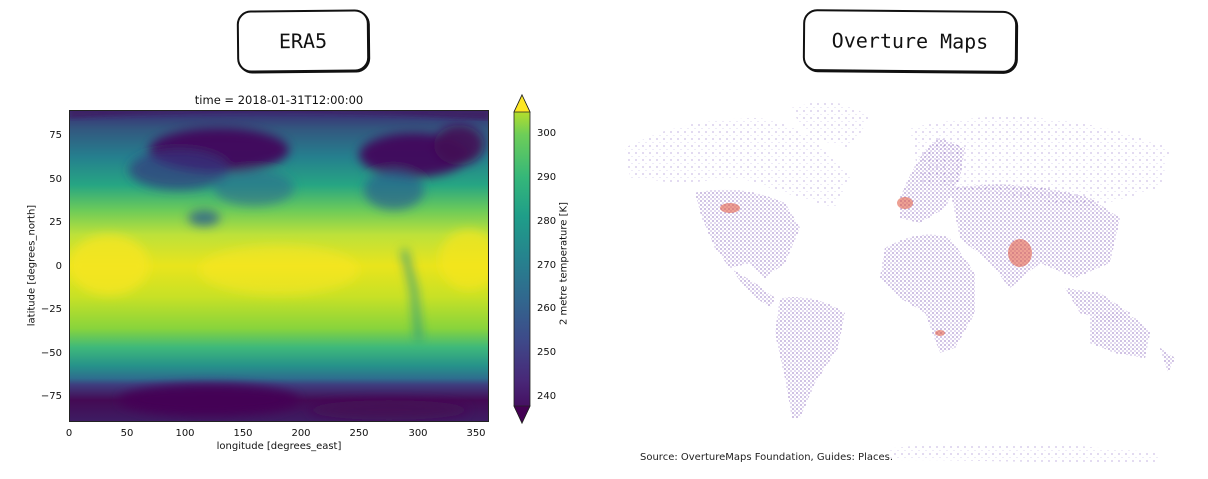 The width and height of the screenshot is (1208, 479). What do you see at coordinates (476, 433) in the screenshot?
I see `x-tick-label: 350` at bounding box center [476, 433].